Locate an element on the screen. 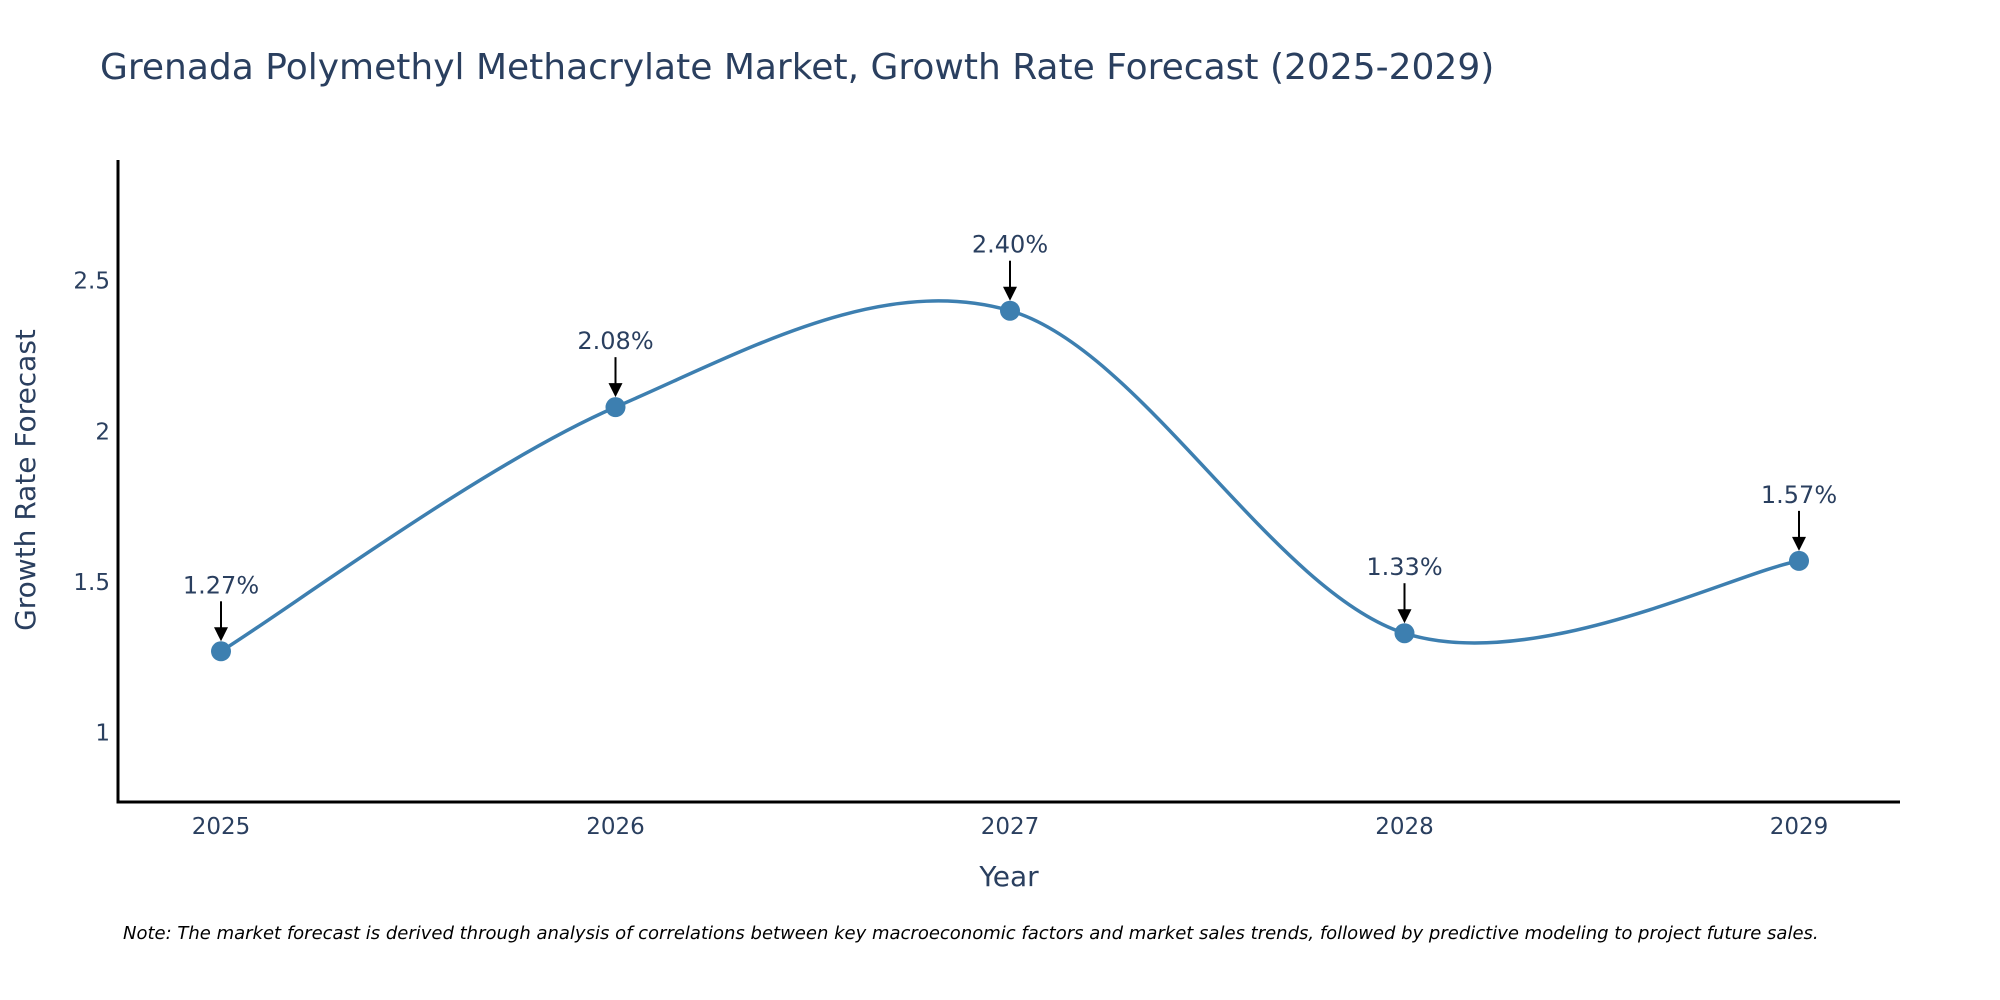 The height and width of the screenshot is (1000, 2000). data-point-2029 is located at coordinates (1799, 560).